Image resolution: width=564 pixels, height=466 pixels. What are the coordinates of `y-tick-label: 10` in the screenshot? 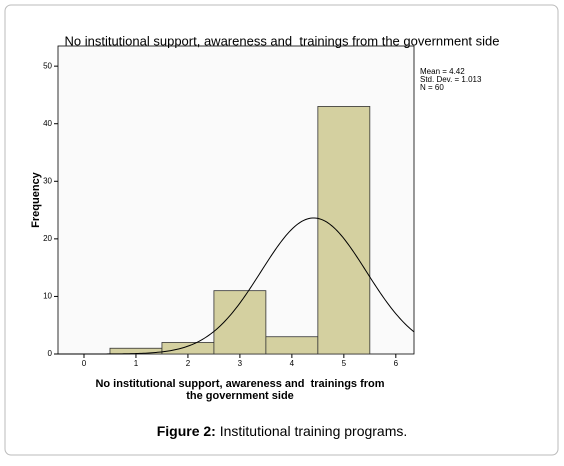 It's located at (47, 296).